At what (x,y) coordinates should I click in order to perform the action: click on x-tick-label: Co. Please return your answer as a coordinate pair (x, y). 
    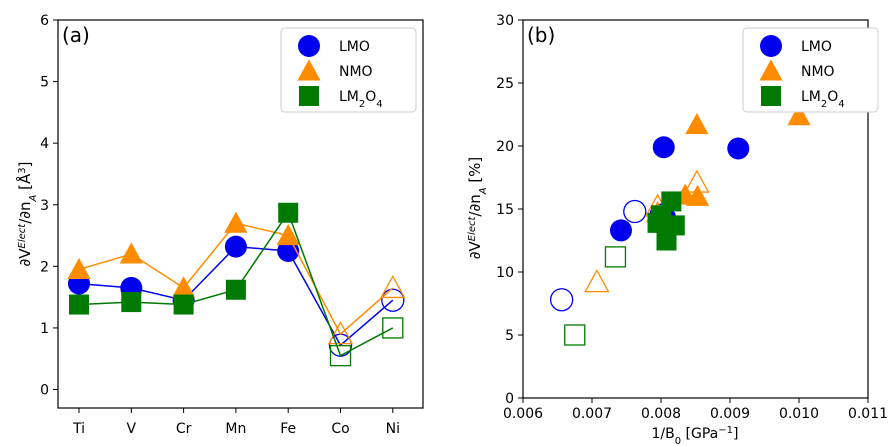
    Looking at the image, I should click on (340, 429).